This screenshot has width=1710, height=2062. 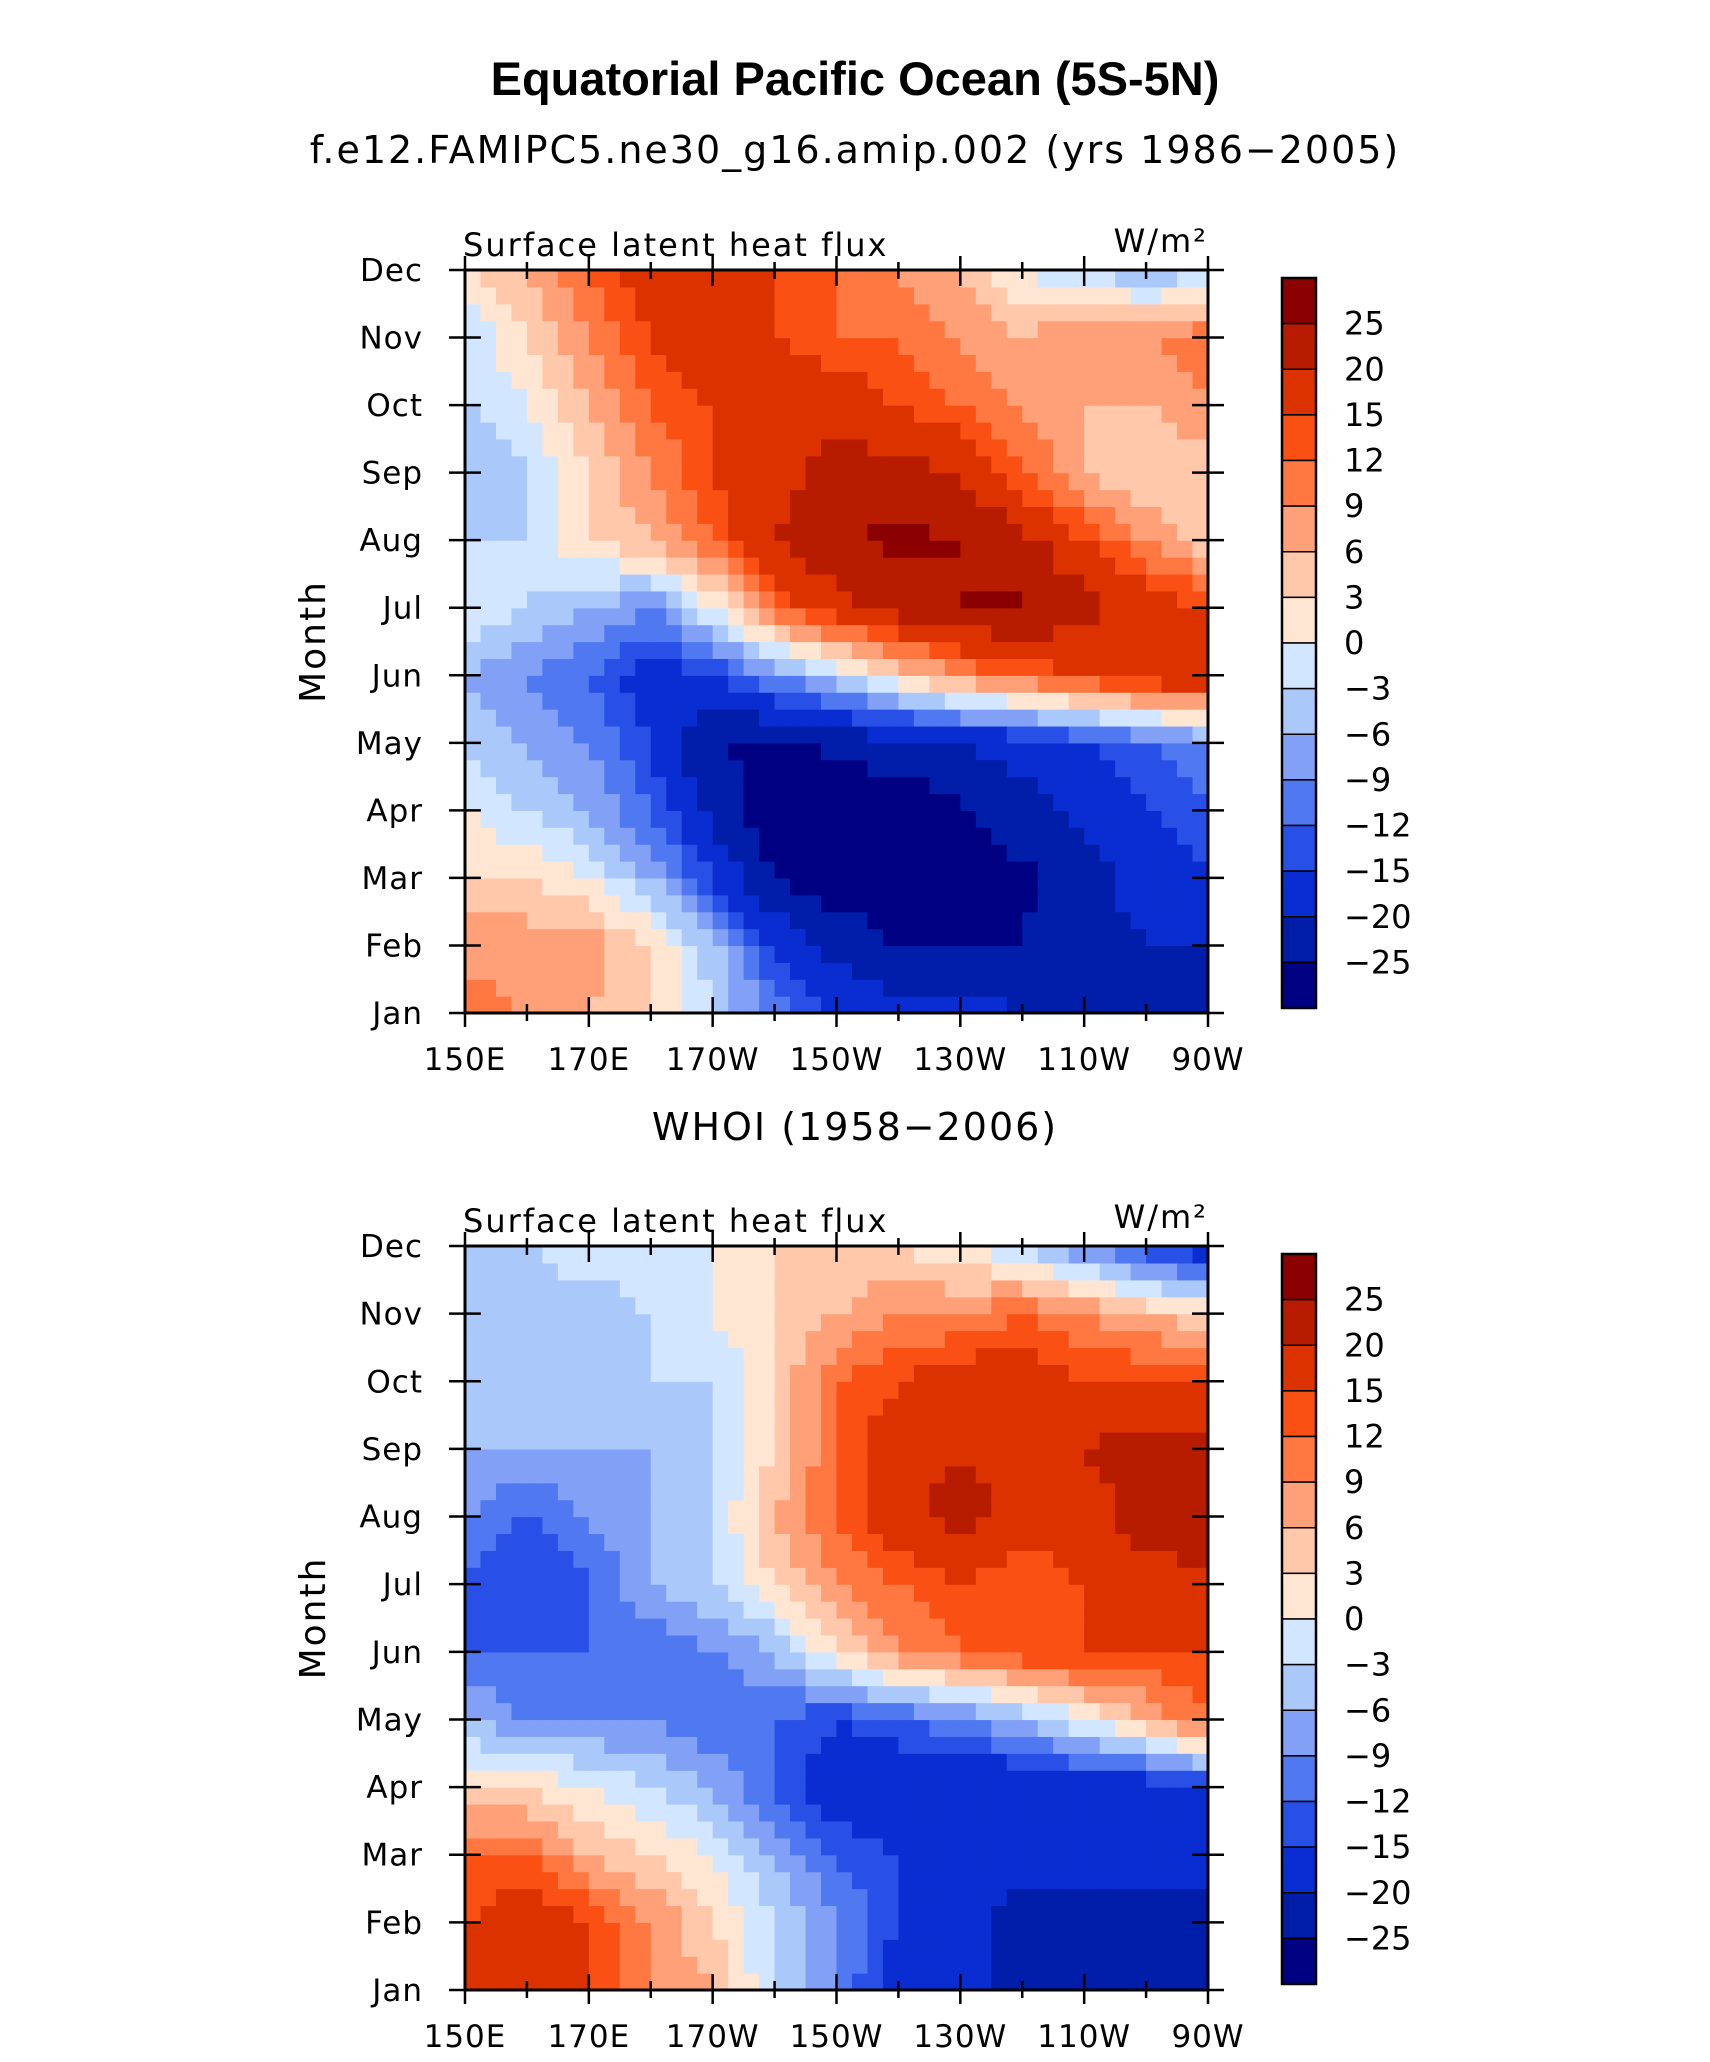 What do you see at coordinates (396, 1653) in the screenshot?
I see `y-tick-label: Jun` at bounding box center [396, 1653].